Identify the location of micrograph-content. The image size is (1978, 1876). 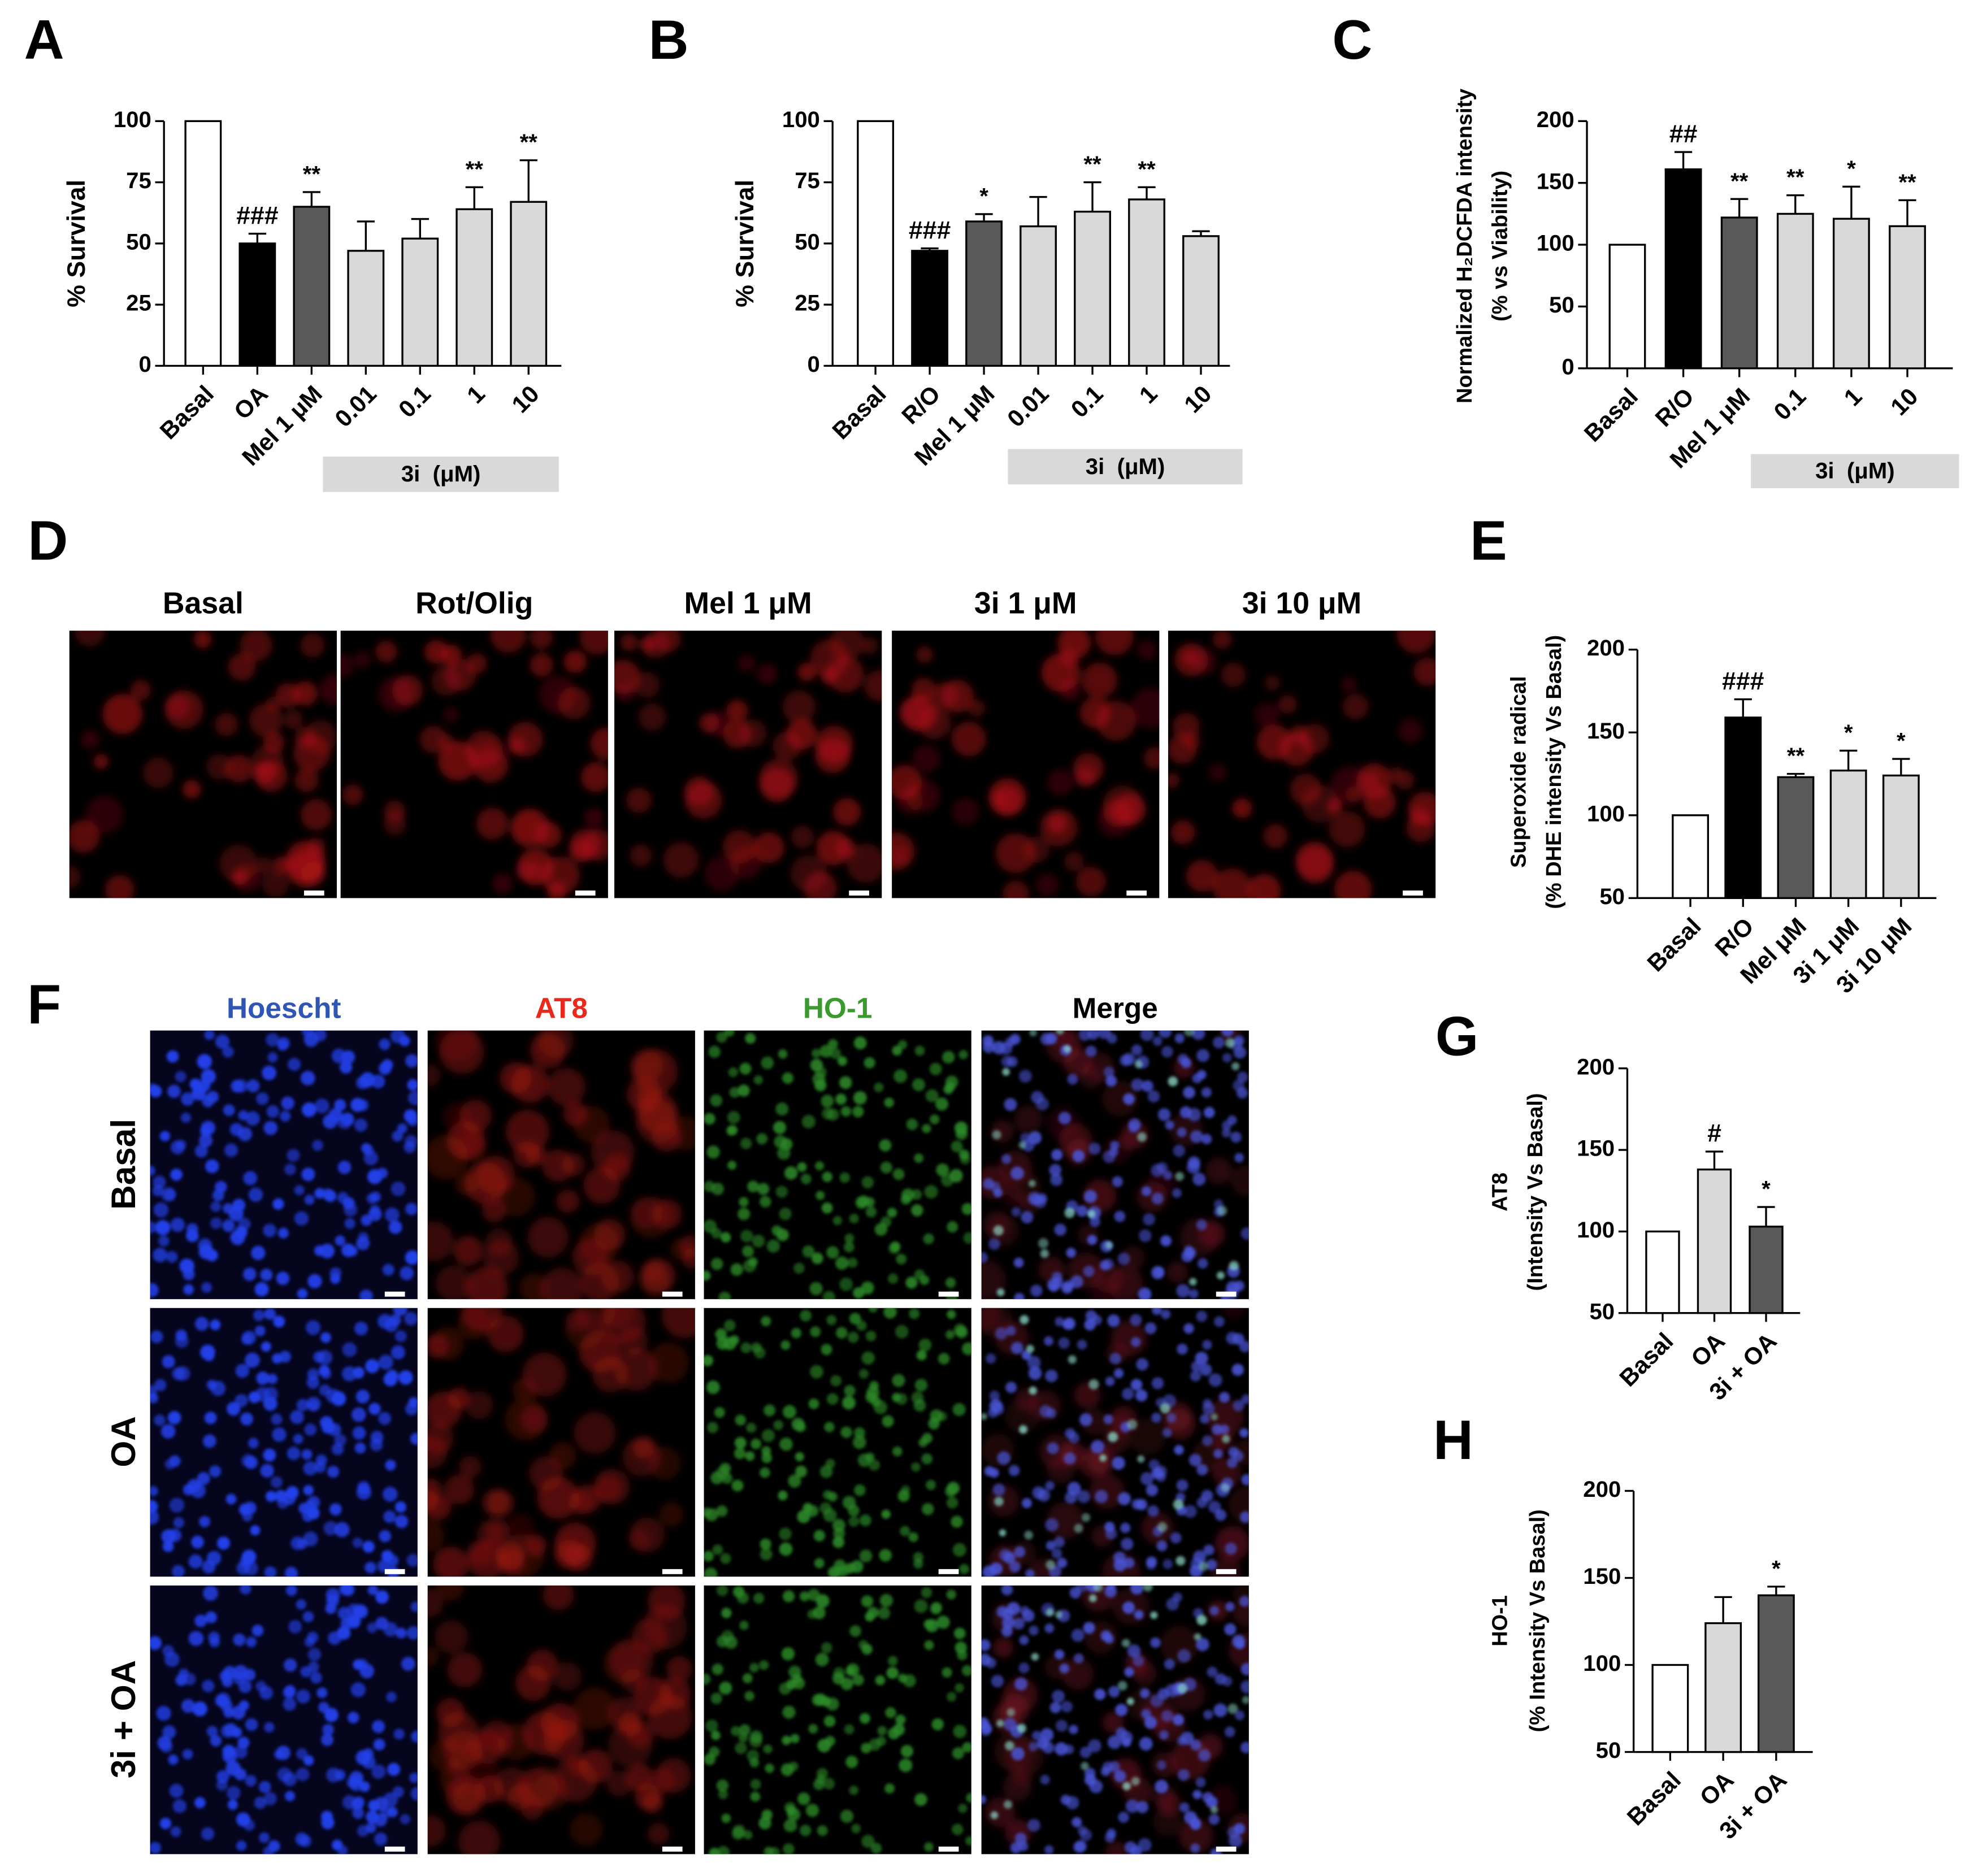
(837, 1720).